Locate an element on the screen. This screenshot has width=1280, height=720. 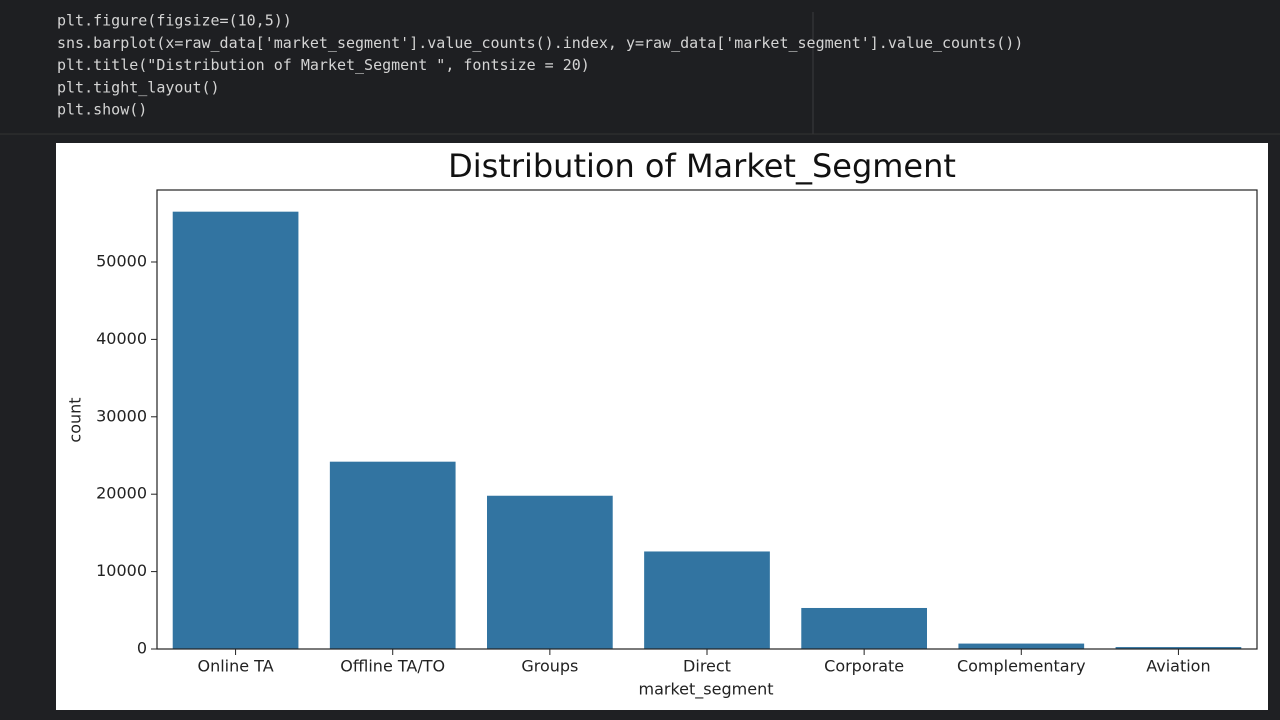
x-axis-label: market_segment is located at coordinates (706, 690).